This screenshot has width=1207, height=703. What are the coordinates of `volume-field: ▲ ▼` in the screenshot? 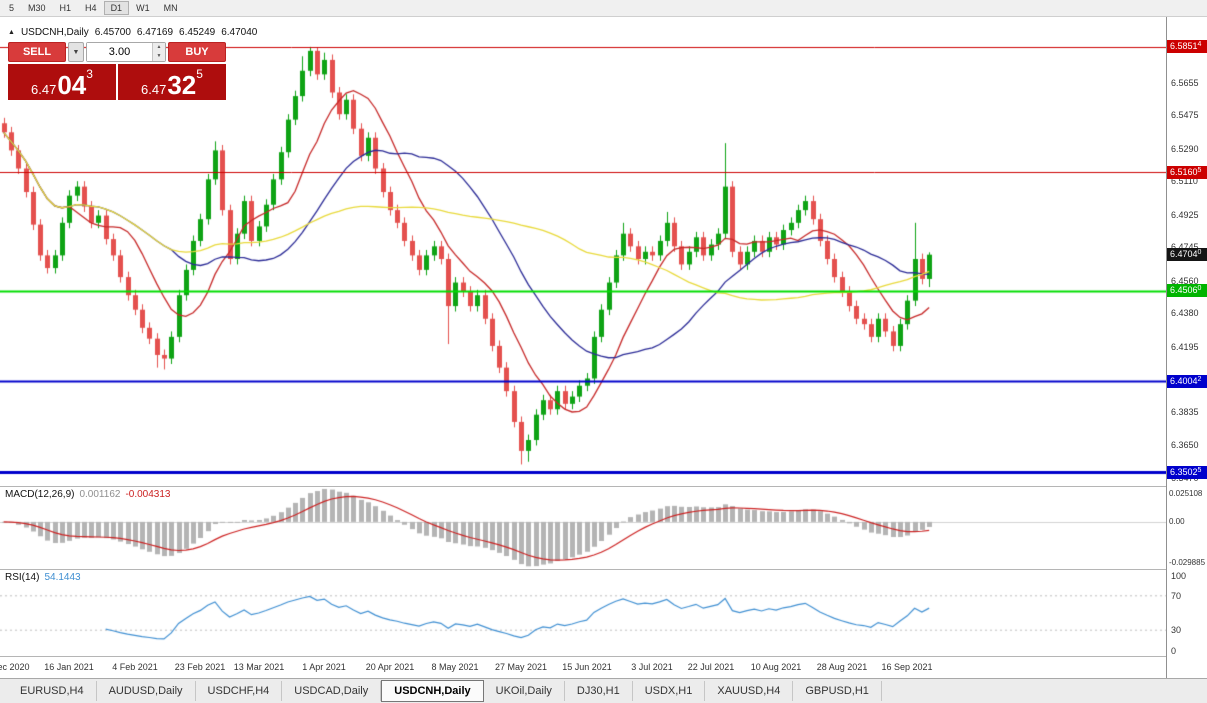 It's located at (126, 52).